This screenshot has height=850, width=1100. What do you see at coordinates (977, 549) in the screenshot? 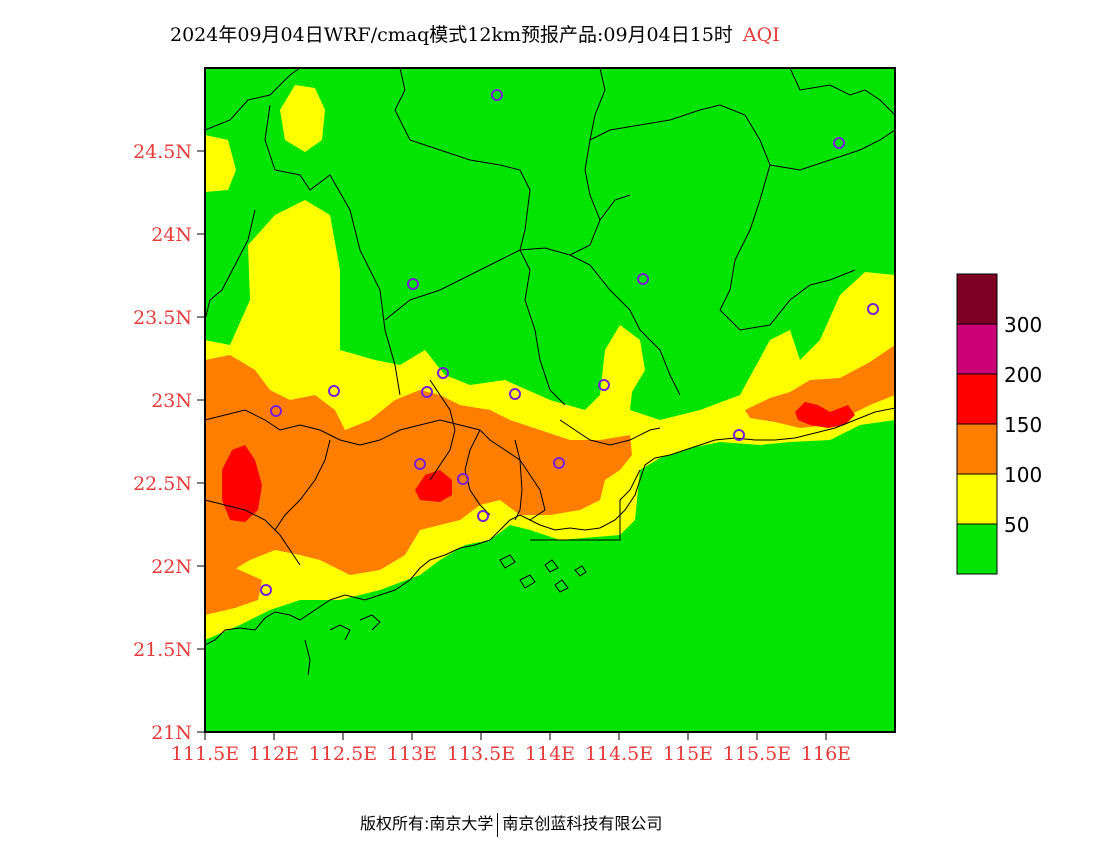
I see `legend-swatch-good` at bounding box center [977, 549].